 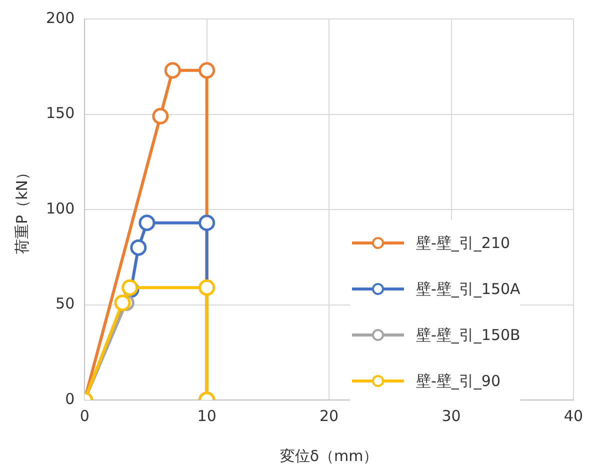 What do you see at coordinates (21, 209) in the screenshot?
I see `y-axis-title: 荷重P（kN）` at bounding box center [21, 209].